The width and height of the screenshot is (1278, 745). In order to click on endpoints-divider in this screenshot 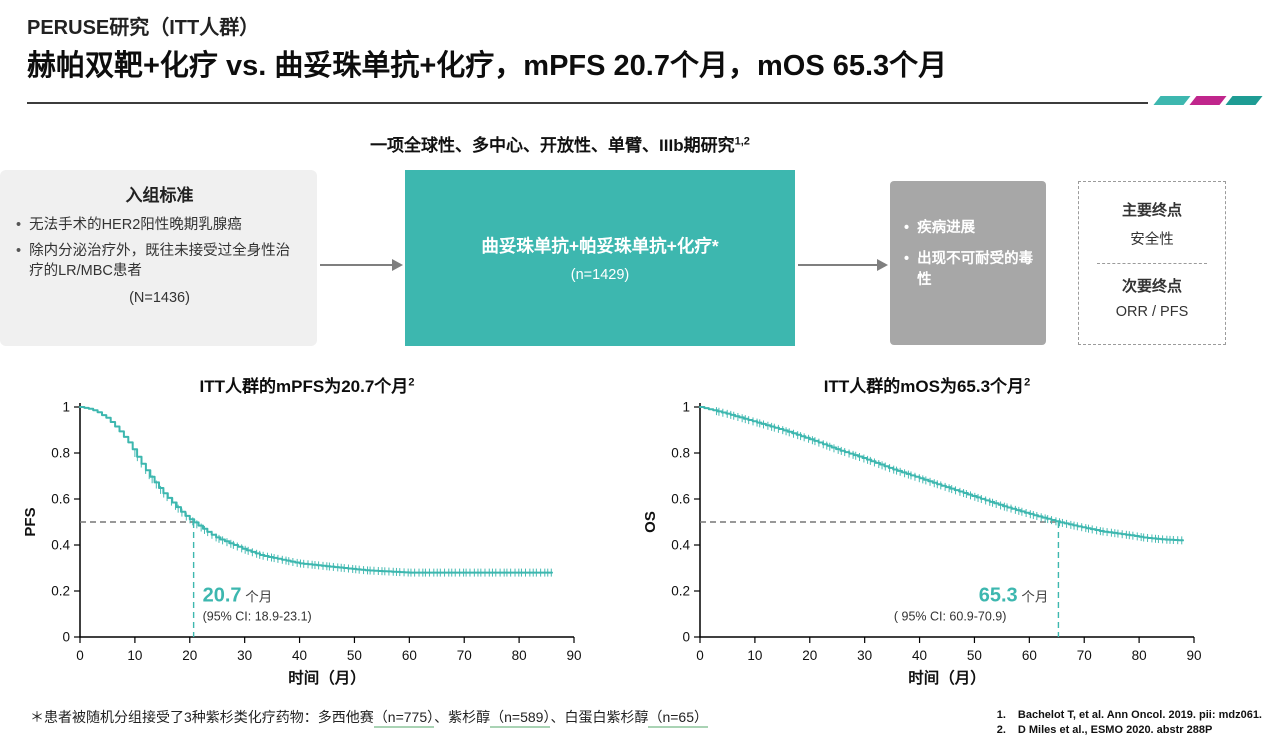, I will do `click(1152, 263)`.